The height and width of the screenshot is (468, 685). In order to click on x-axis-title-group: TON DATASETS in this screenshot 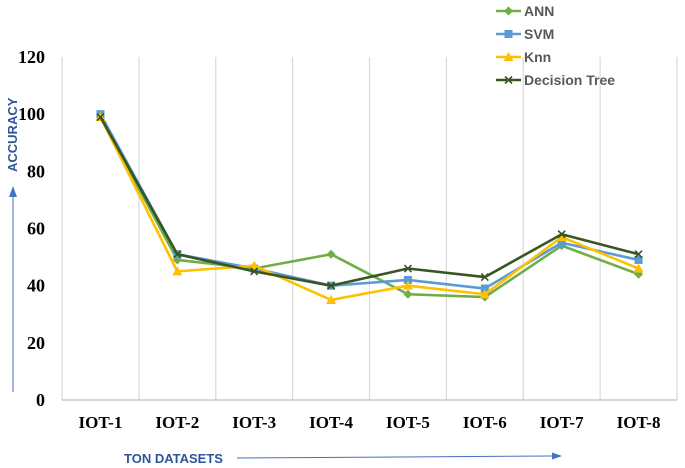, I will do `click(343, 458)`.